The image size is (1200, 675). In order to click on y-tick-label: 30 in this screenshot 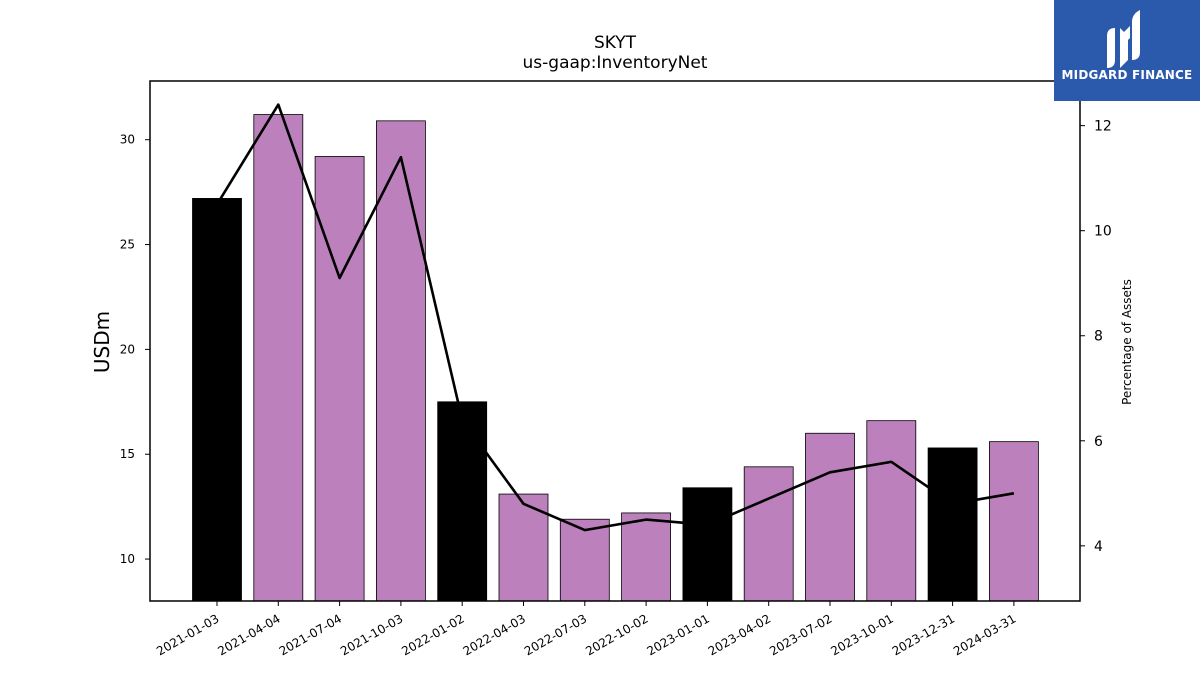, I will do `click(127, 140)`.